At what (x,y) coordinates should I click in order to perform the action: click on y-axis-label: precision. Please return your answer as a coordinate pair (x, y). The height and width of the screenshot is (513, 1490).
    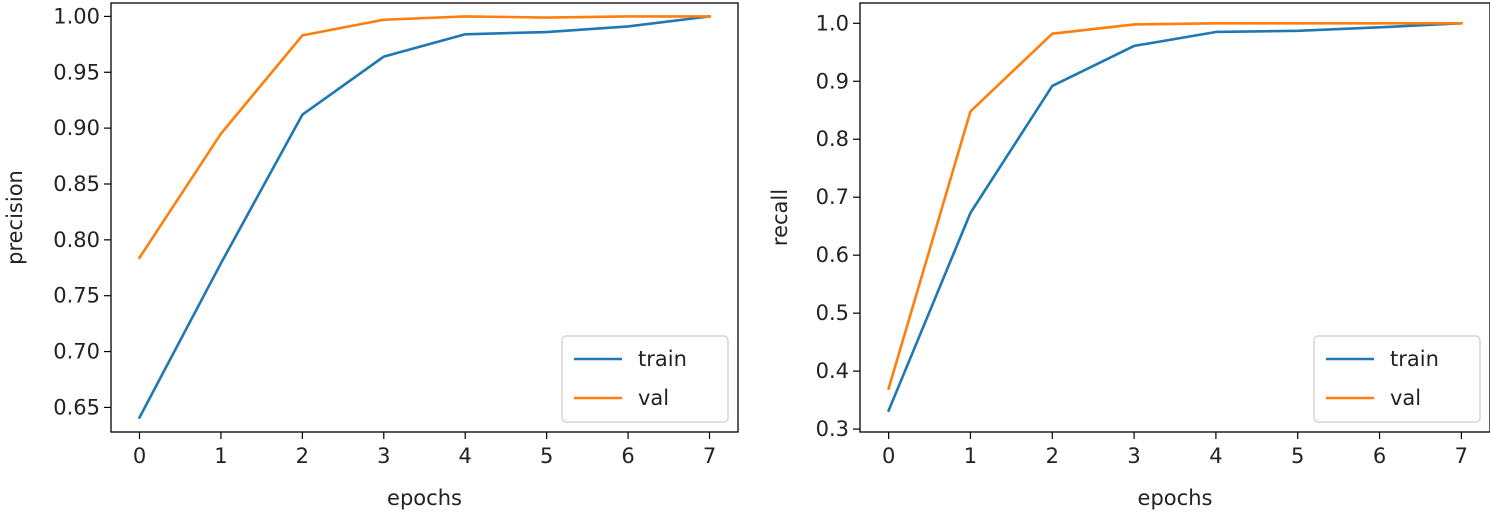
    Looking at the image, I should click on (15, 217).